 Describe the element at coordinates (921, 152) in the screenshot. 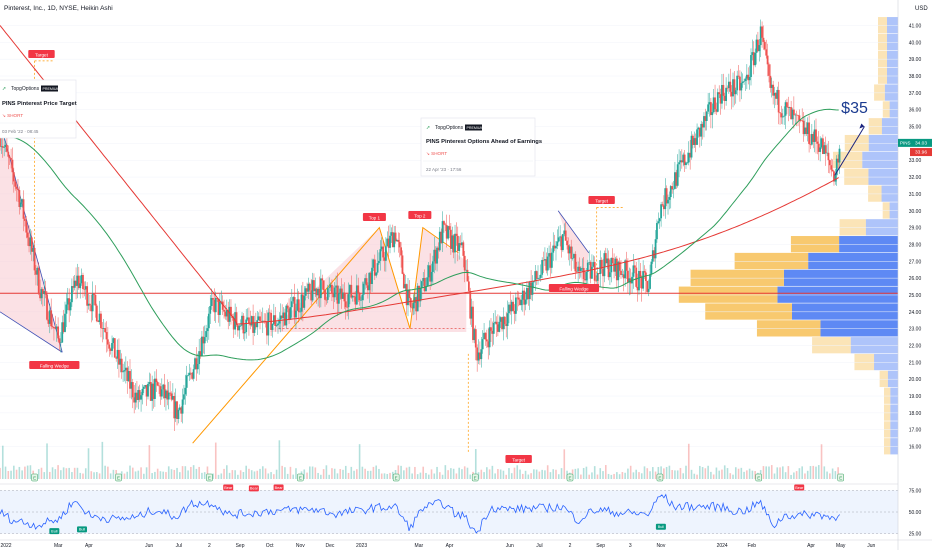

I see `ma-price-tag` at that location.